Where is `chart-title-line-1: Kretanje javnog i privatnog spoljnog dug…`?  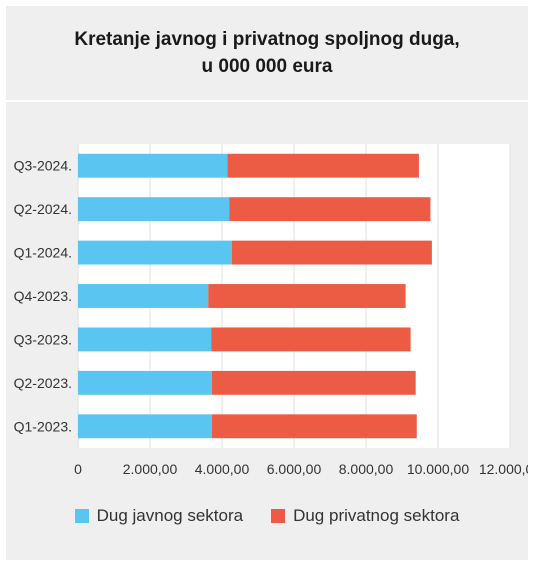
chart-title-line-1: Kretanje javnog i privatnog spoljnog dug… is located at coordinates (267, 39).